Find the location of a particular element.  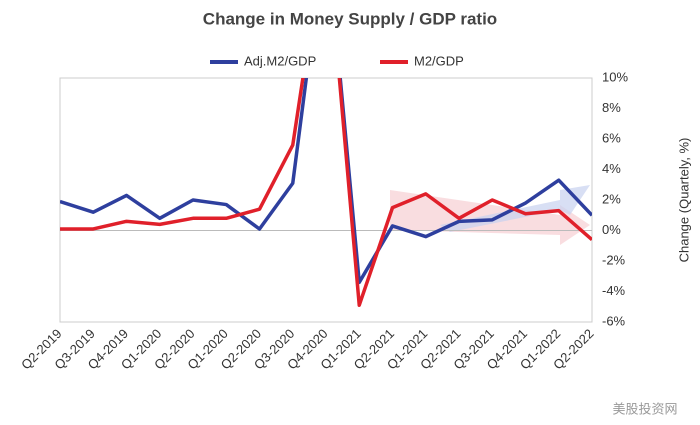

y-tick-label: 4% is located at coordinates (611, 168).